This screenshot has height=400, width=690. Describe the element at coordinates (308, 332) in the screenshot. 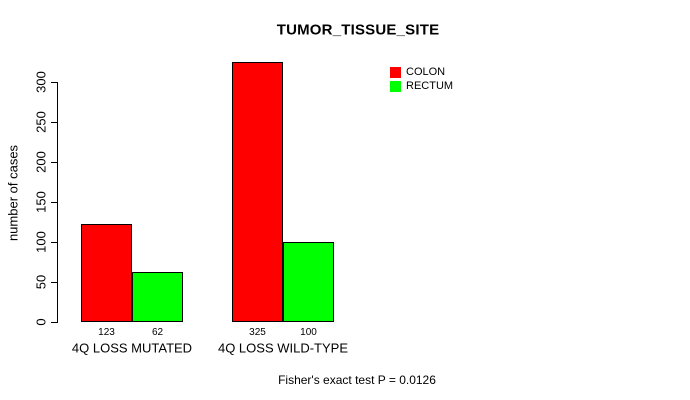

I see `bar-value-label: 100` at that location.